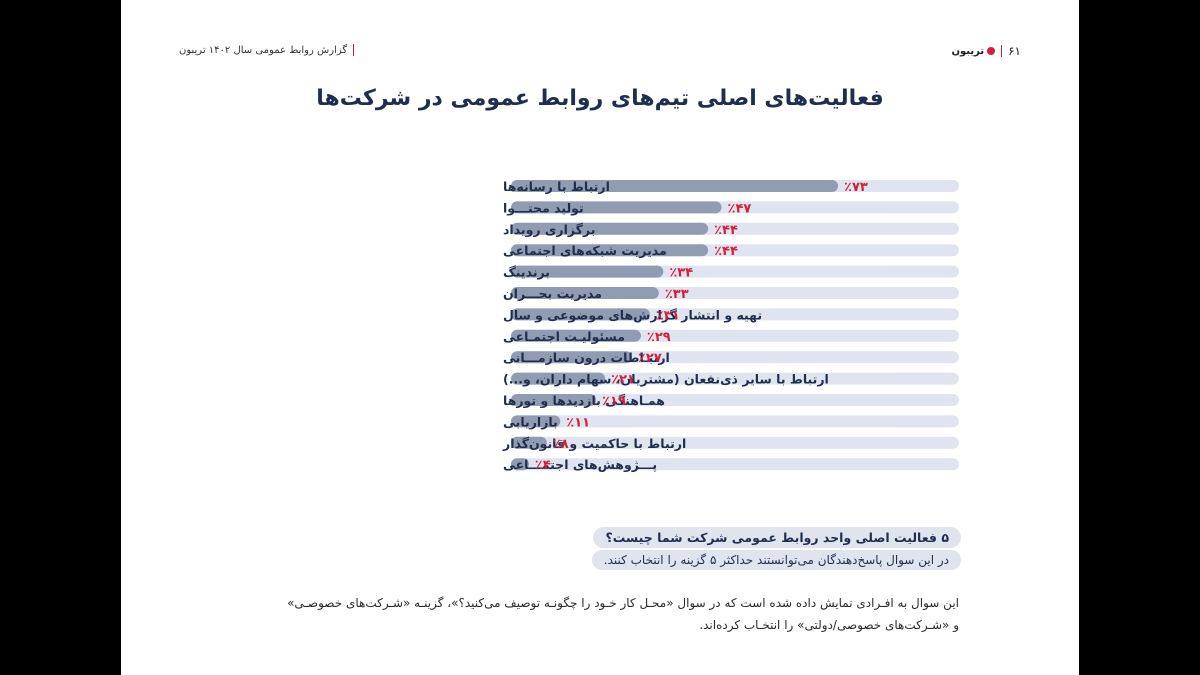  Describe the element at coordinates (585, 250) in the screenshot. I see `category-label: مدیریت شبکه‌های اجتماعی` at that location.